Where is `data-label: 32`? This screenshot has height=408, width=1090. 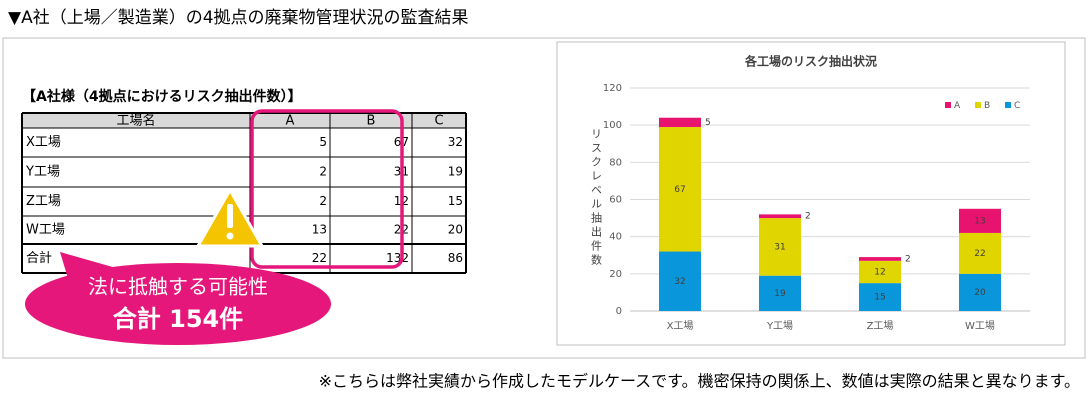 data-label: 32 is located at coordinates (679, 282).